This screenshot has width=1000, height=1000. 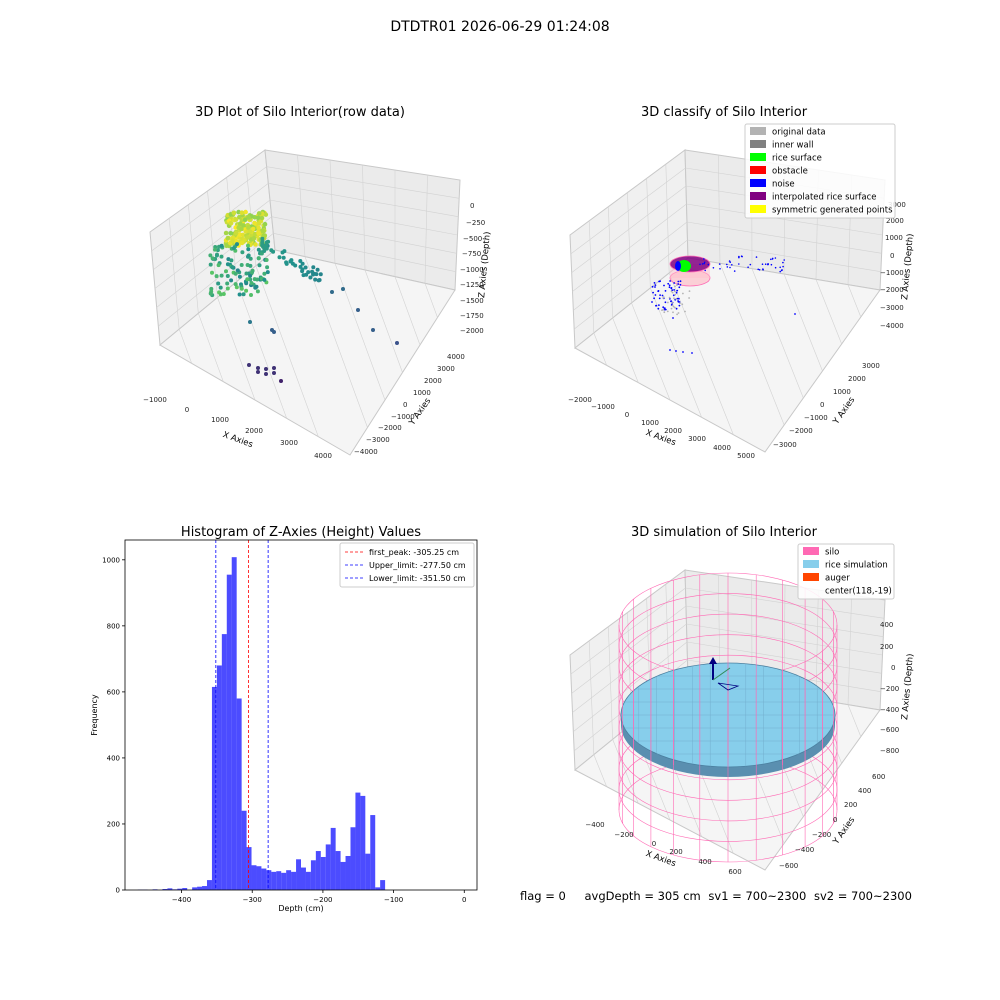 What do you see at coordinates (811, 577) in the screenshot?
I see `simulation-legend-swatch` at bounding box center [811, 577].